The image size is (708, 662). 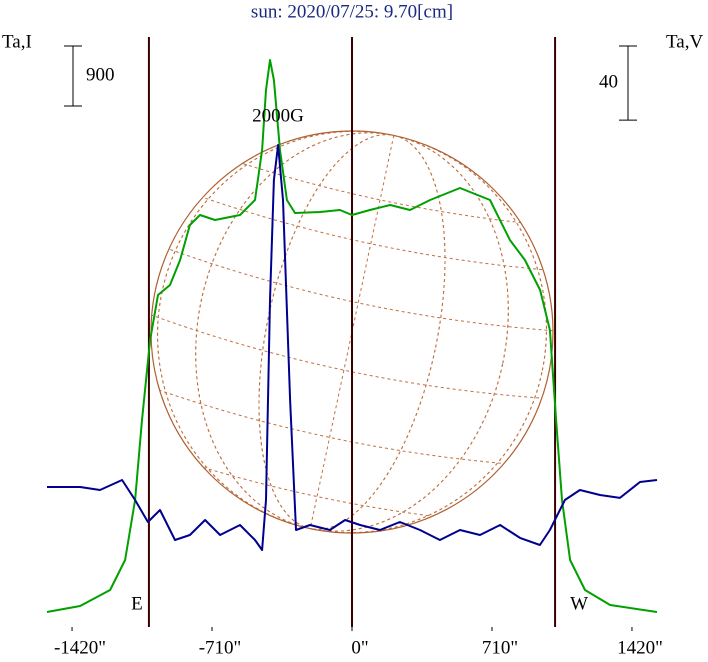 What do you see at coordinates (684, 41) in the screenshot?
I see `y2-axis-label: Ta,V` at bounding box center [684, 41].